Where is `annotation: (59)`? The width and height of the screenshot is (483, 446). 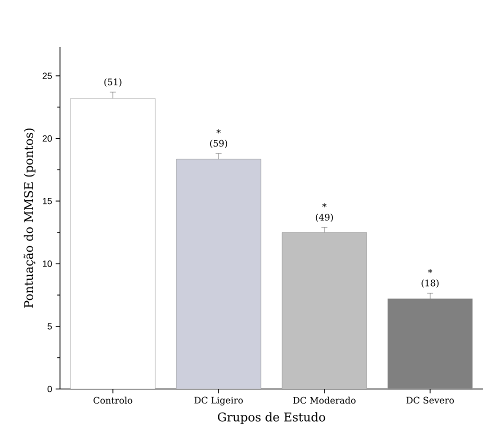 annotation: (59) is located at coordinates (219, 144).